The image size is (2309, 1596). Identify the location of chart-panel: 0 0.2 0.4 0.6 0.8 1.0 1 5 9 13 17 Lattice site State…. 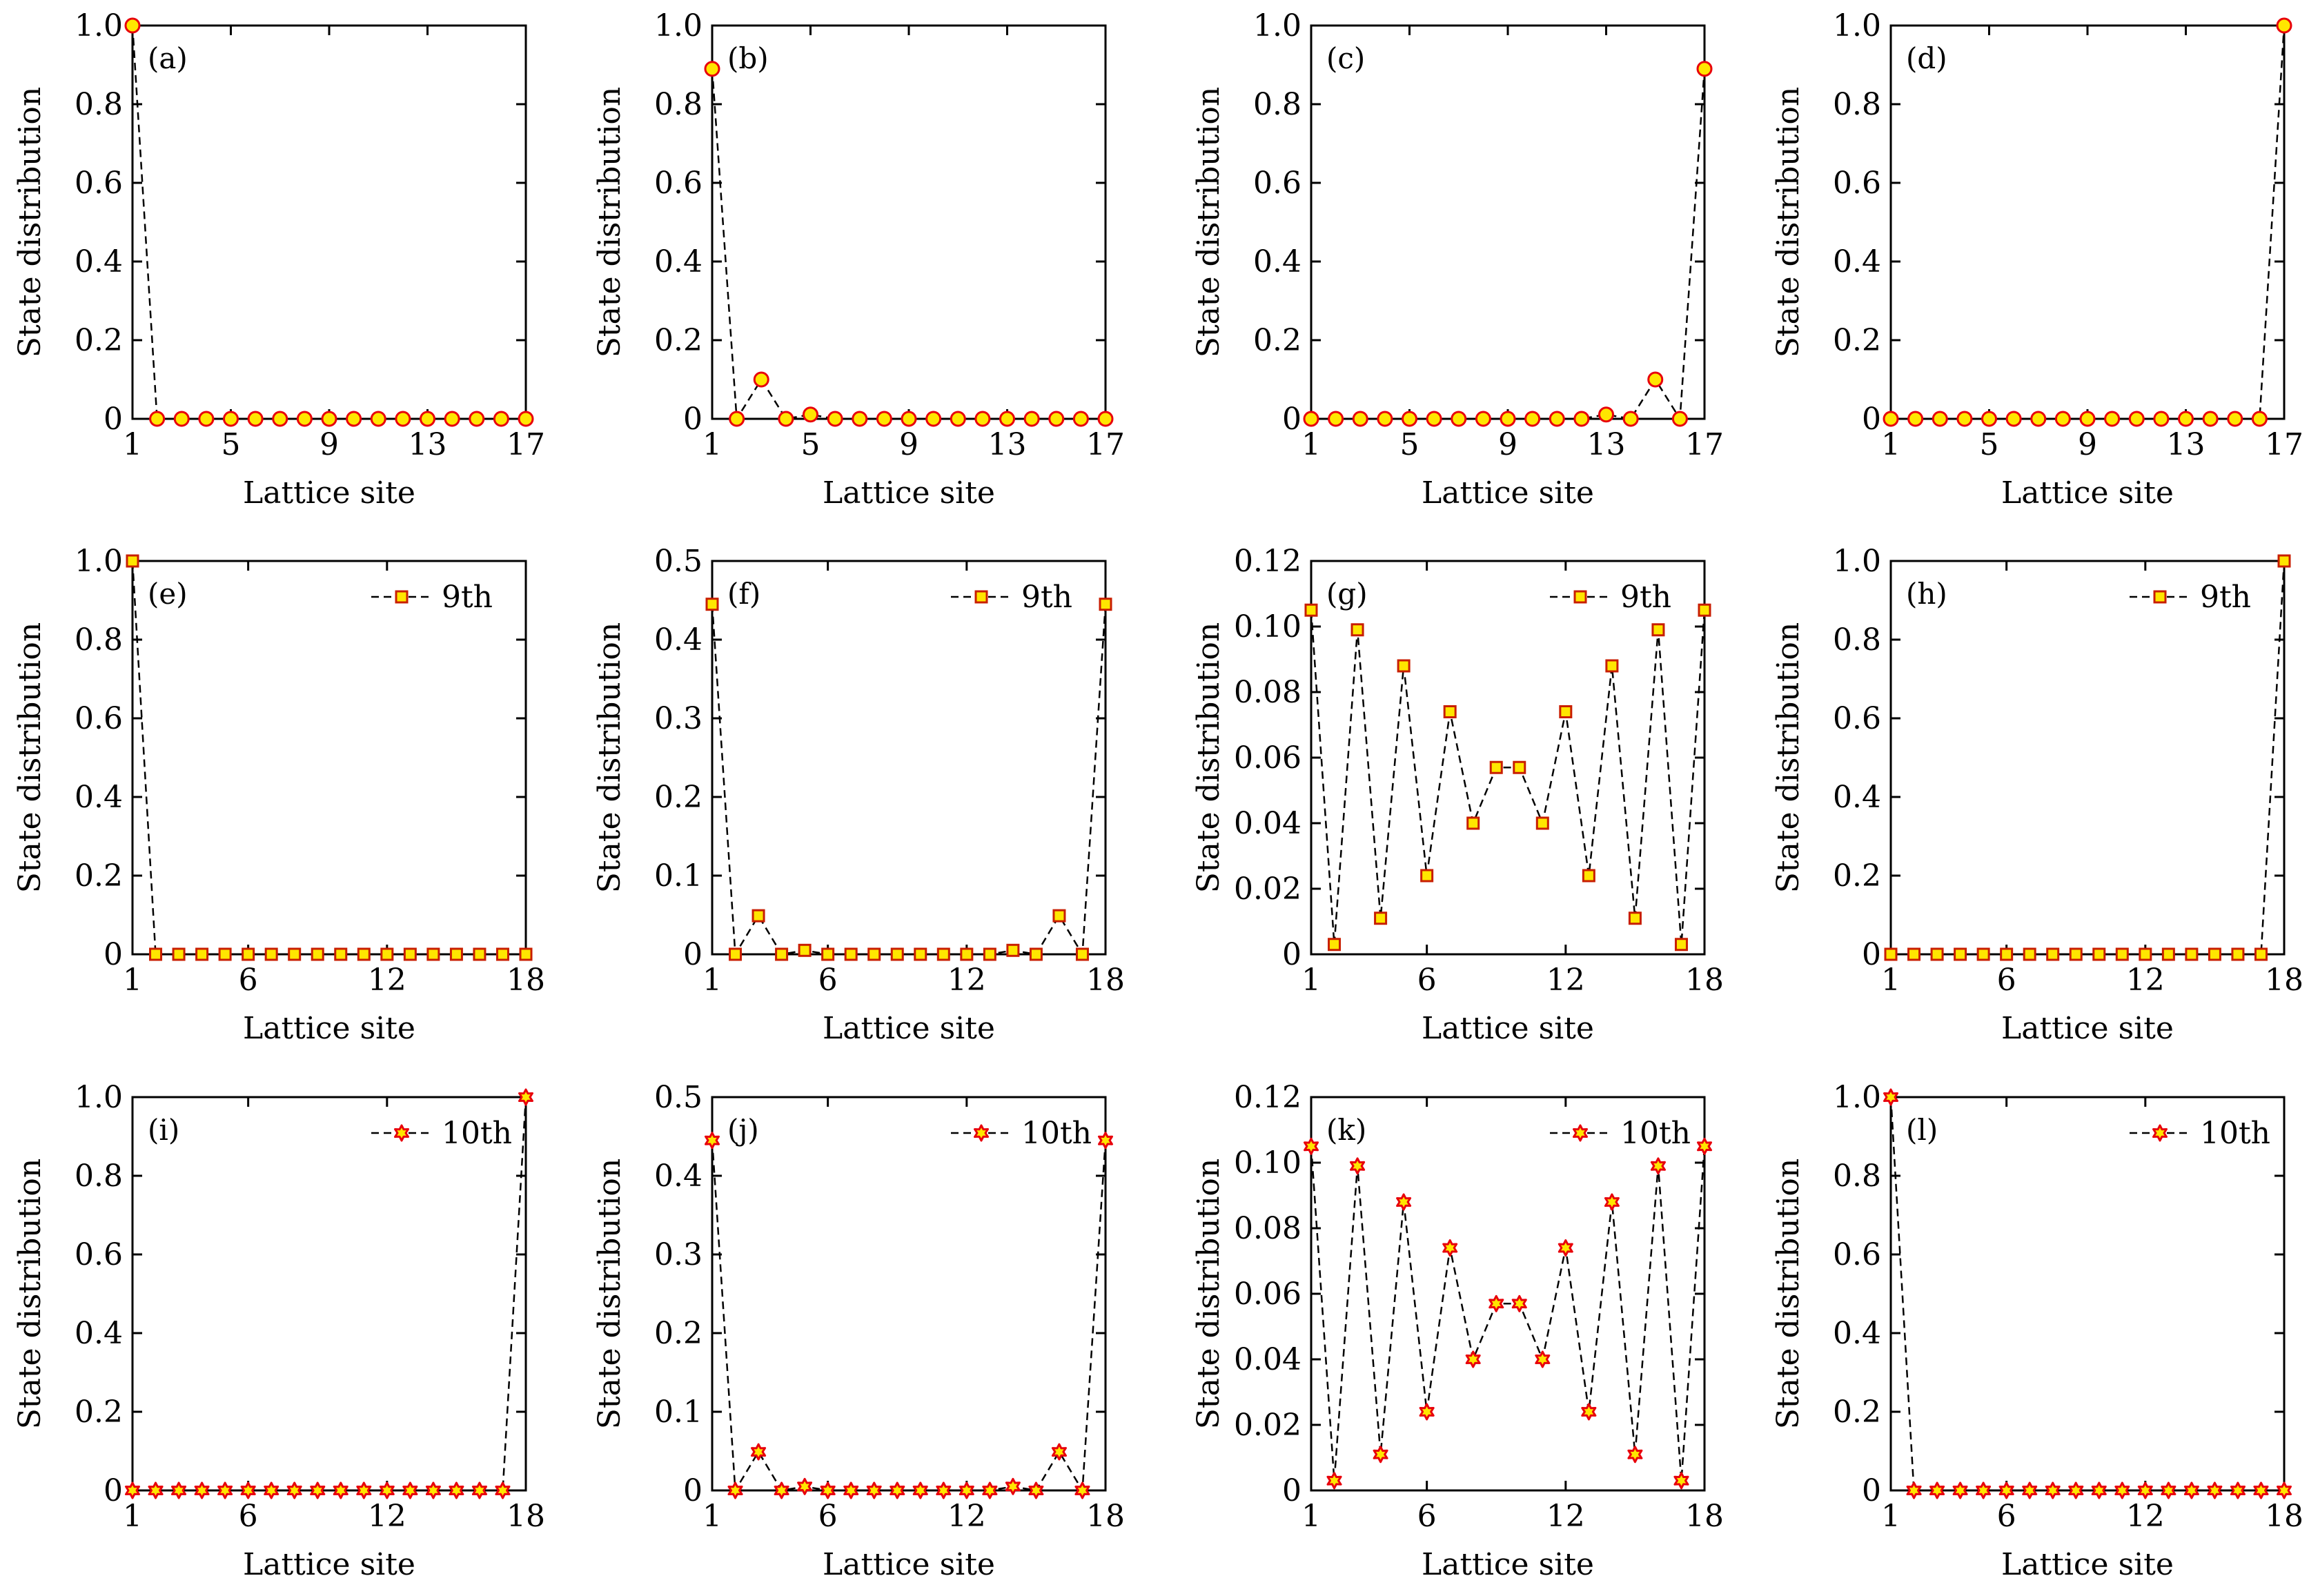
(2037, 259).